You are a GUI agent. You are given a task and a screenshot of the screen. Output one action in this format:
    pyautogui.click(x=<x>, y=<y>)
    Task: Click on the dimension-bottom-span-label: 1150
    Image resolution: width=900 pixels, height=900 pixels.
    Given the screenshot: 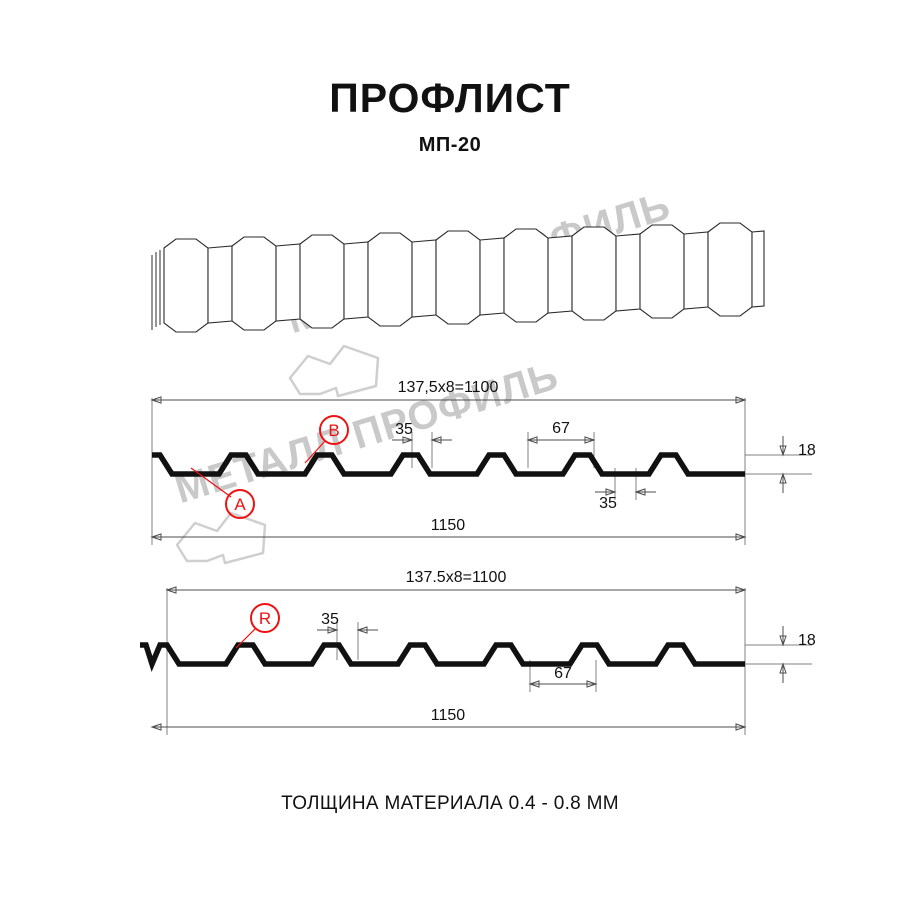 What is the action you would take?
    pyautogui.click(x=448, y=525)
    